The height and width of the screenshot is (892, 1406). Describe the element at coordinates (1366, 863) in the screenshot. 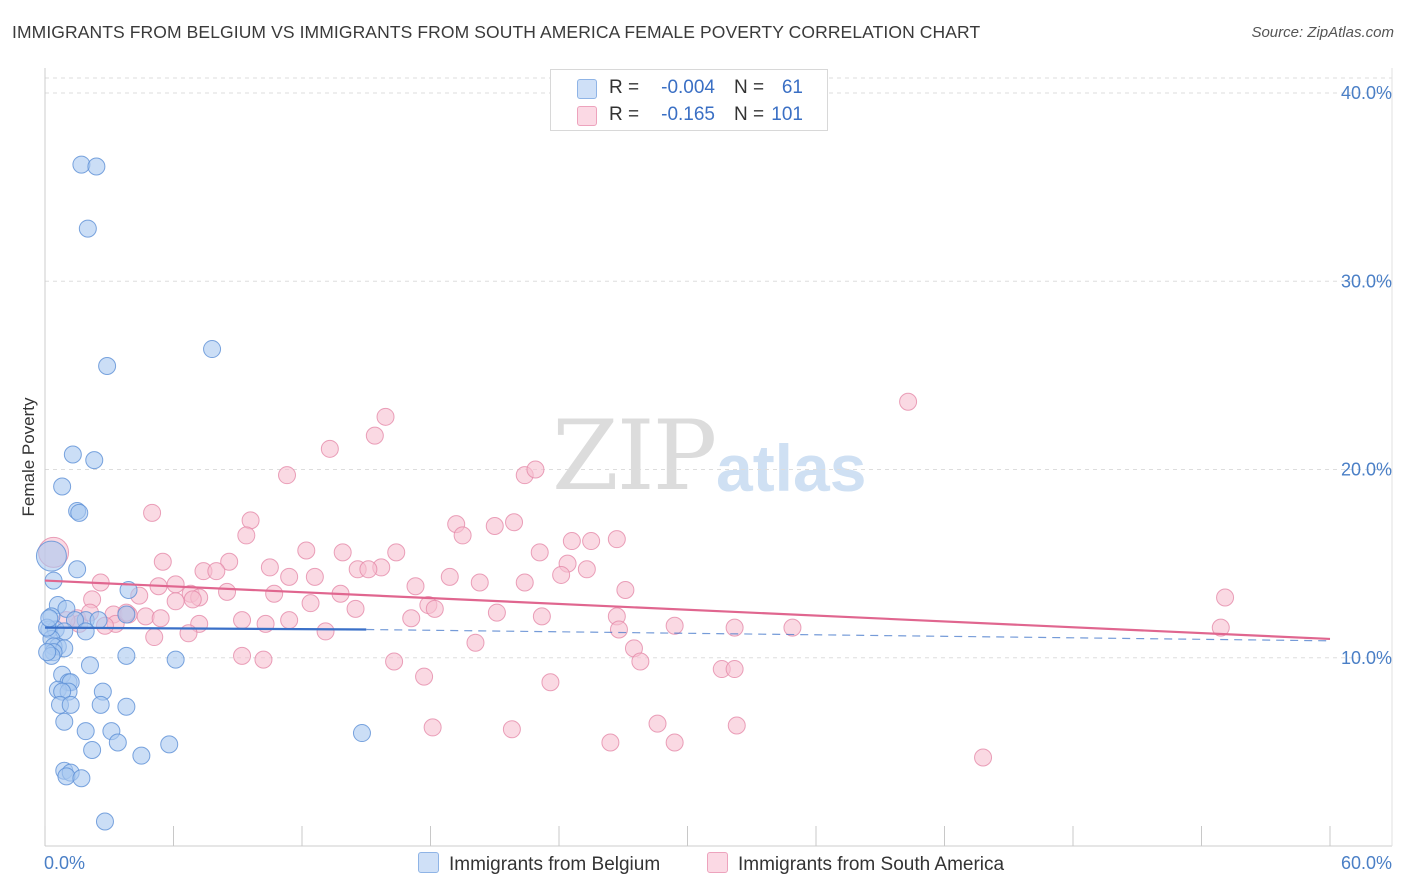

I see `x-tick-label: 60.0%` at that location.